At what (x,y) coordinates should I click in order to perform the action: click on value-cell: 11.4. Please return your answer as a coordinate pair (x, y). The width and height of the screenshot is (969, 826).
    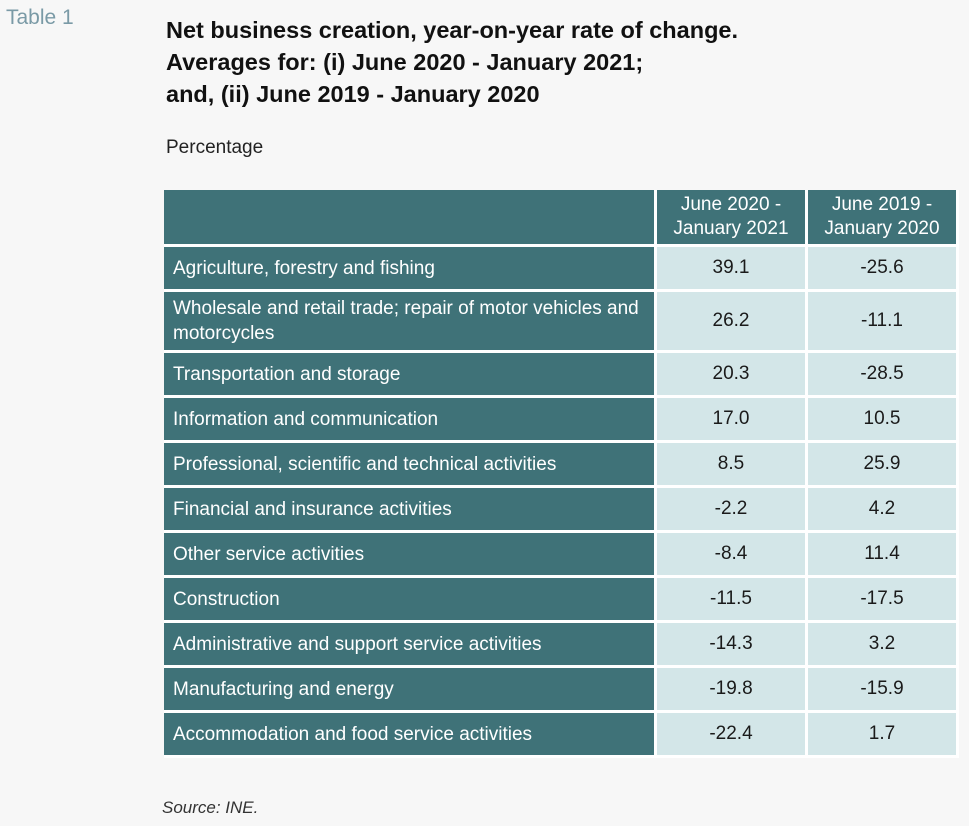
    Looking at the image, I should click on (883, 555).